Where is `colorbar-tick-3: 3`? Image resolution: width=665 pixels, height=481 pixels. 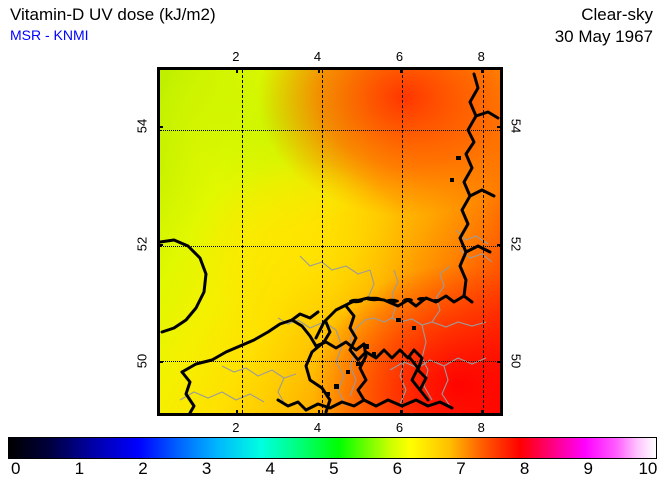 colorbar-tick-3: 3 is located at coordinates (206, 468).